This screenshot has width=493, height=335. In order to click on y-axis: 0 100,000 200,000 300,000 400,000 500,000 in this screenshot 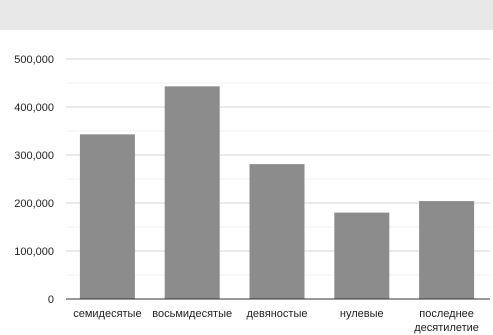, I will do `click(34, 180)`.